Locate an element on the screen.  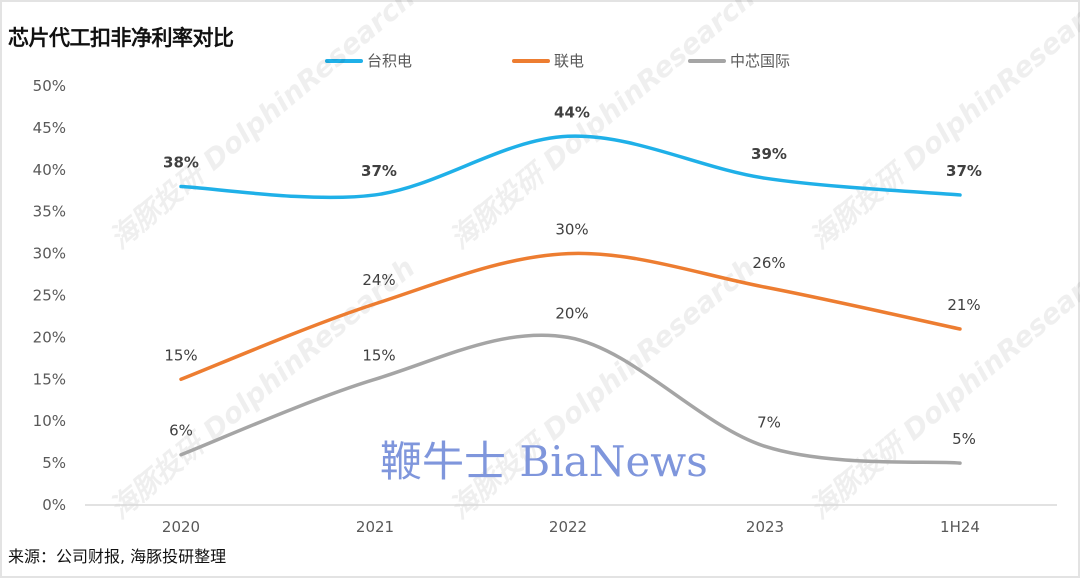
y-tick-label: 50% is located at coordinates (49, 86).